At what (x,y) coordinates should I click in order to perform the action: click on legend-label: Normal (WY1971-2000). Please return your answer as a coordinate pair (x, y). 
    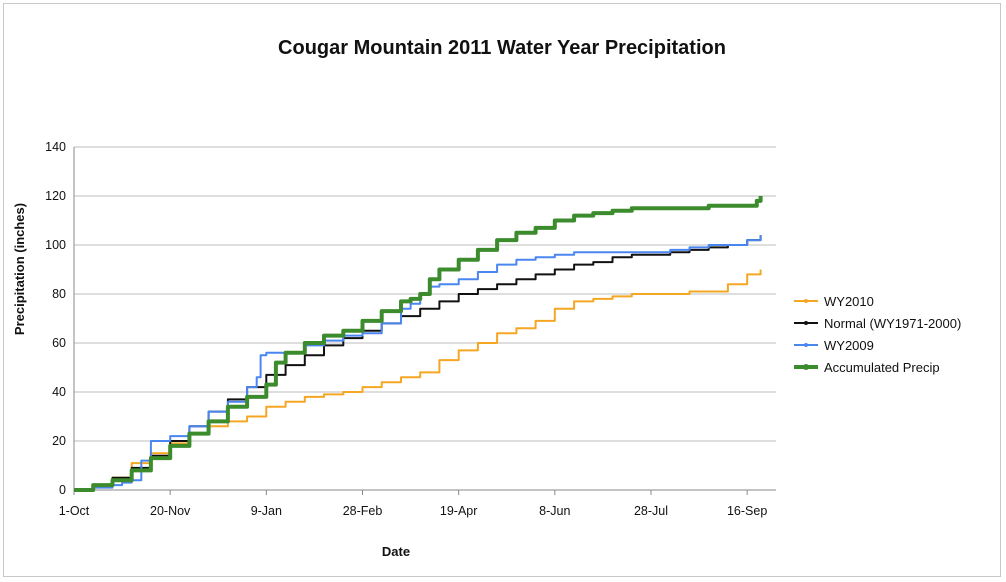
    Looking at the image, I should click on (892, 323).